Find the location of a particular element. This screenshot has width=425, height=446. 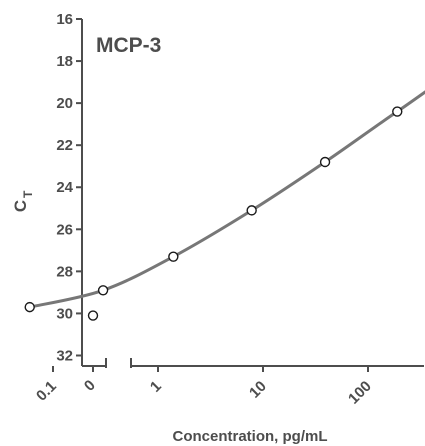

chart-title: MCP-3 is located at coordinates (128, 45).